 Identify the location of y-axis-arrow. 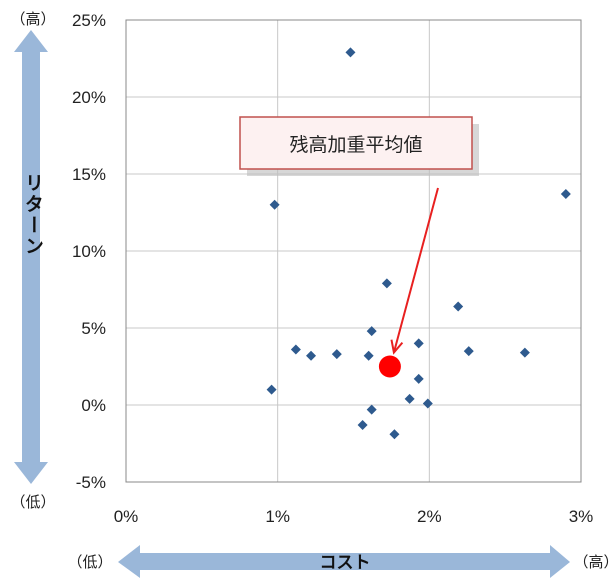
(31, 257).